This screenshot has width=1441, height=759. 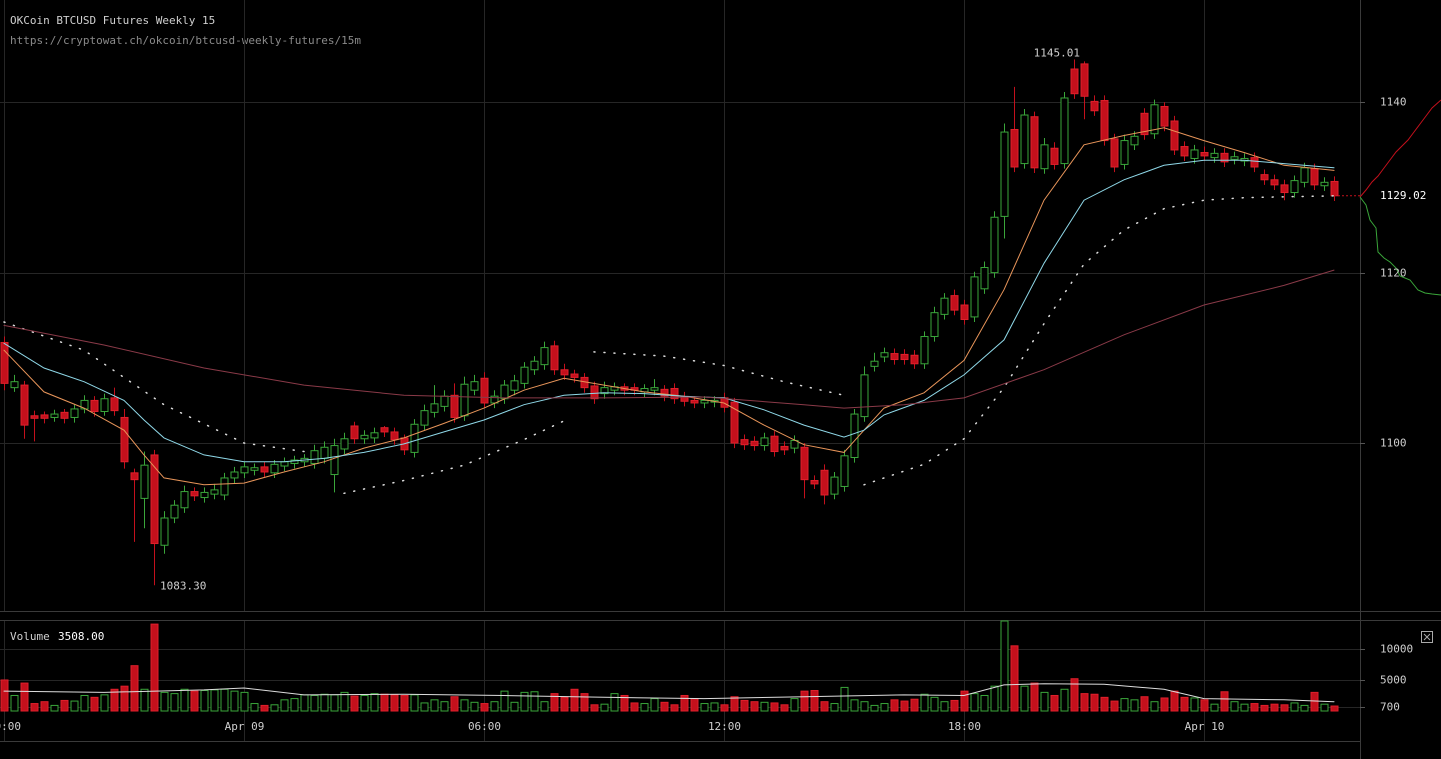 What do you see at coordinates (1400, 246) in the screenshot?
I see `depth-bids` at bounding box center [1400, 246].